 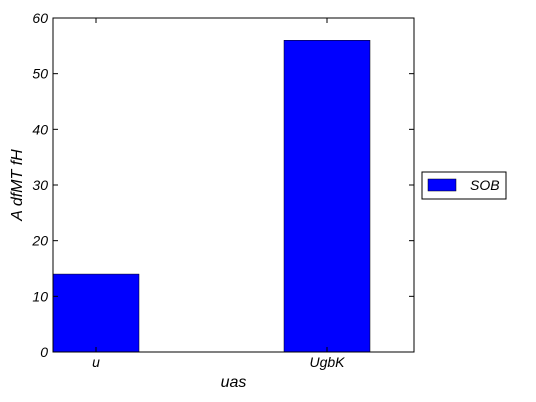 I want to click on legend-swatch-sob, so click(x=442, y=185).